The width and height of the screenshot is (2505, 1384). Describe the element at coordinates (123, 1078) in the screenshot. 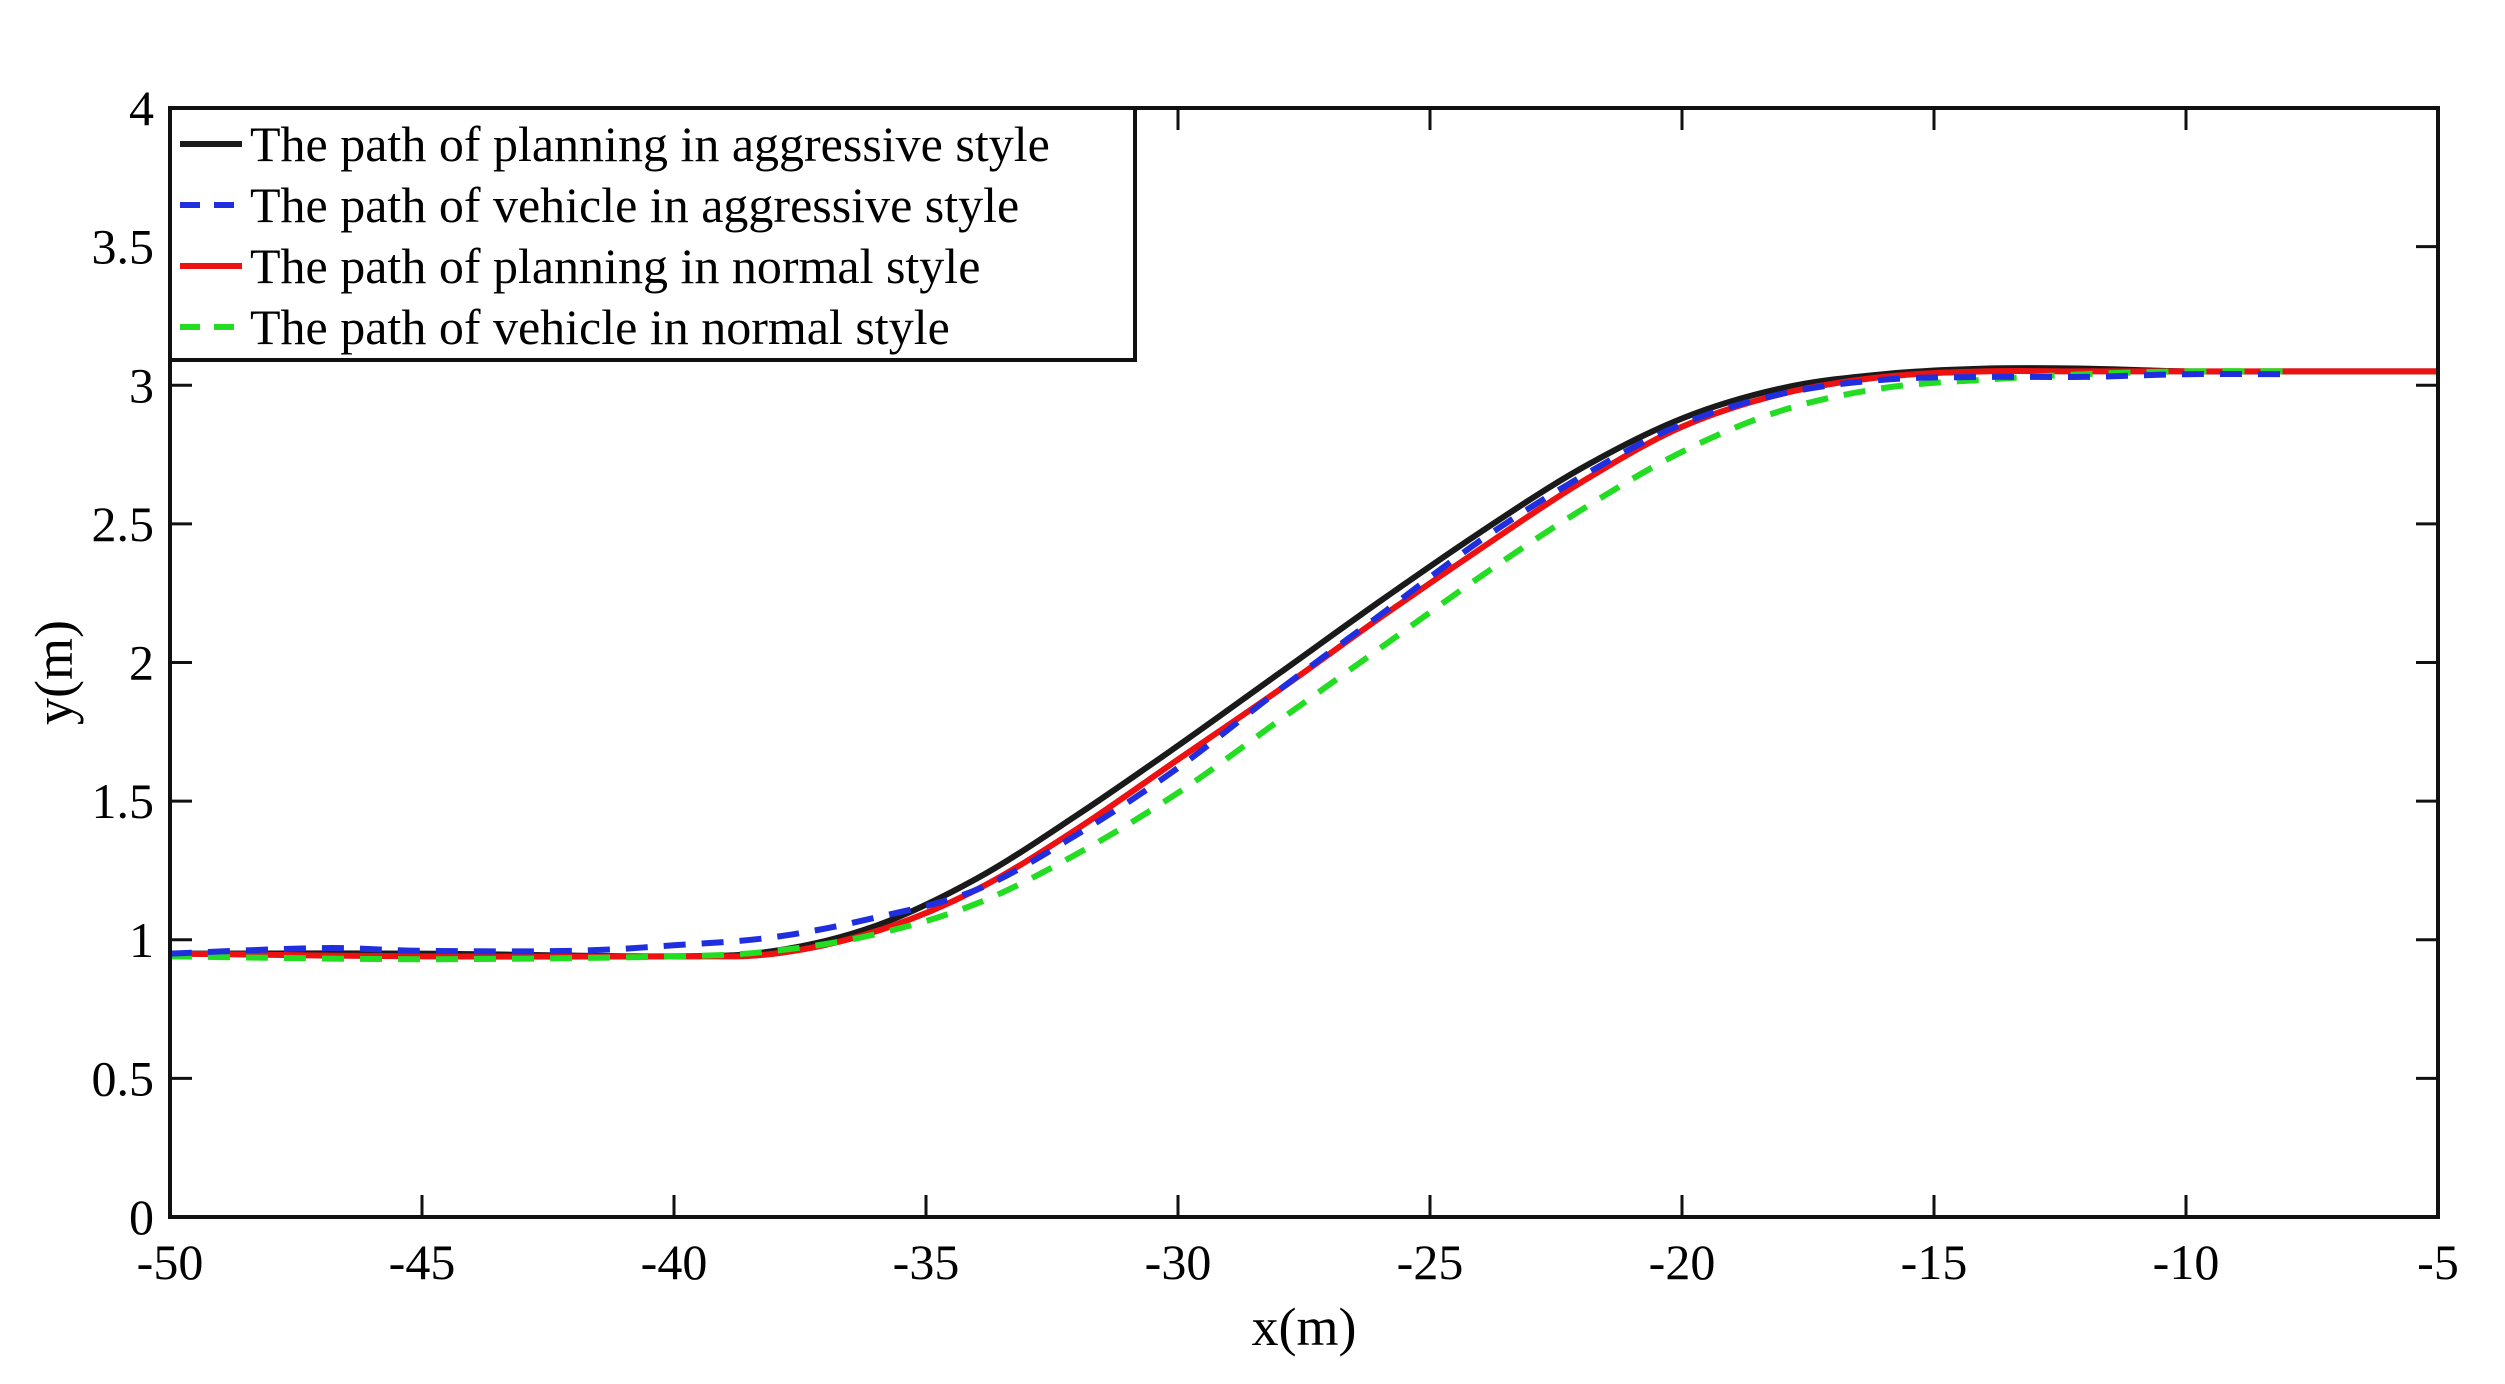

I see `y-tick-label: 0.5` at that location.